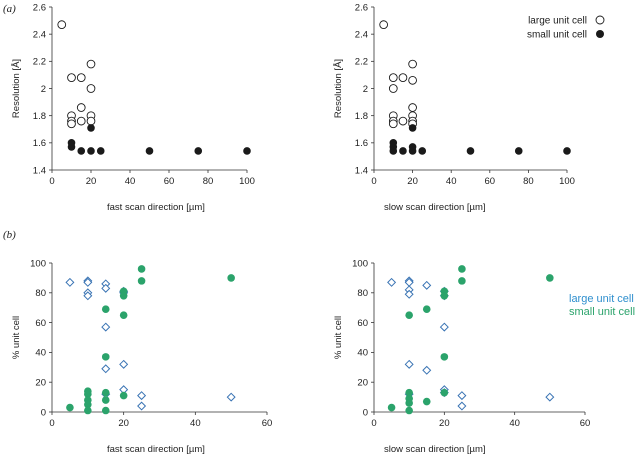  I want to click on y-axis-label: % unit cell, so click(16, 337).